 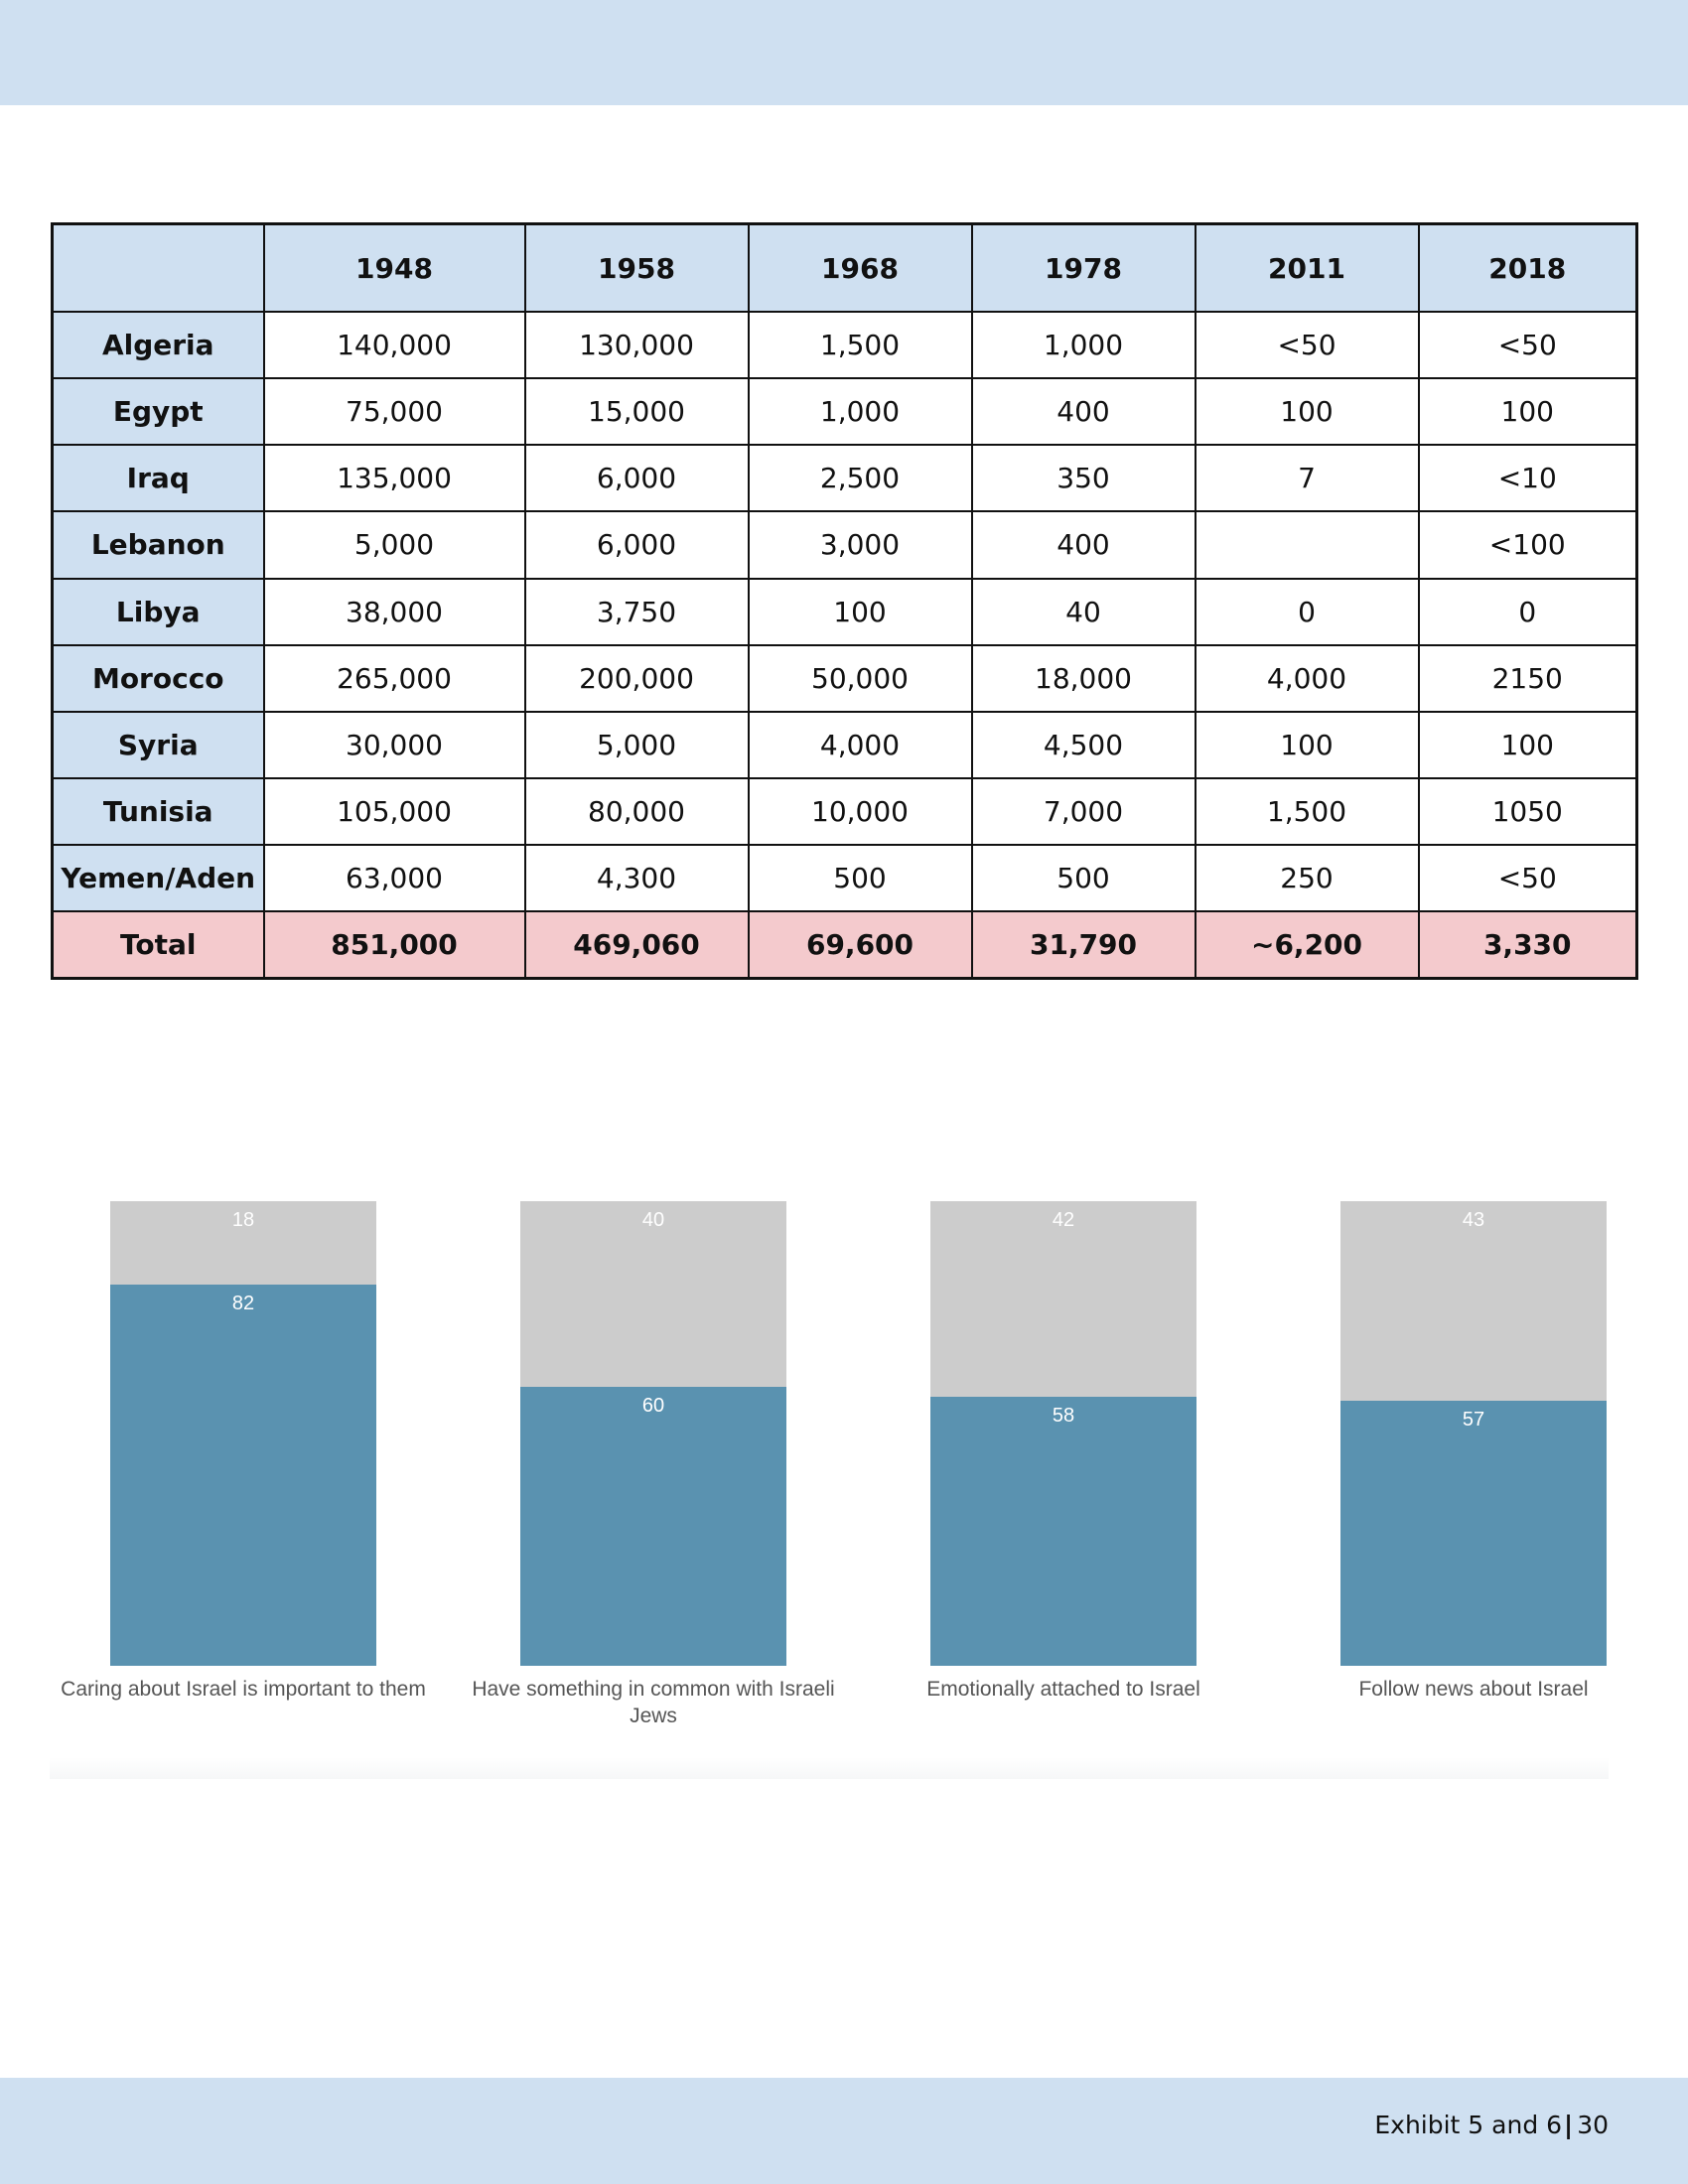 I want to click on population-cell: 80,000, so click(x=636, y=811).